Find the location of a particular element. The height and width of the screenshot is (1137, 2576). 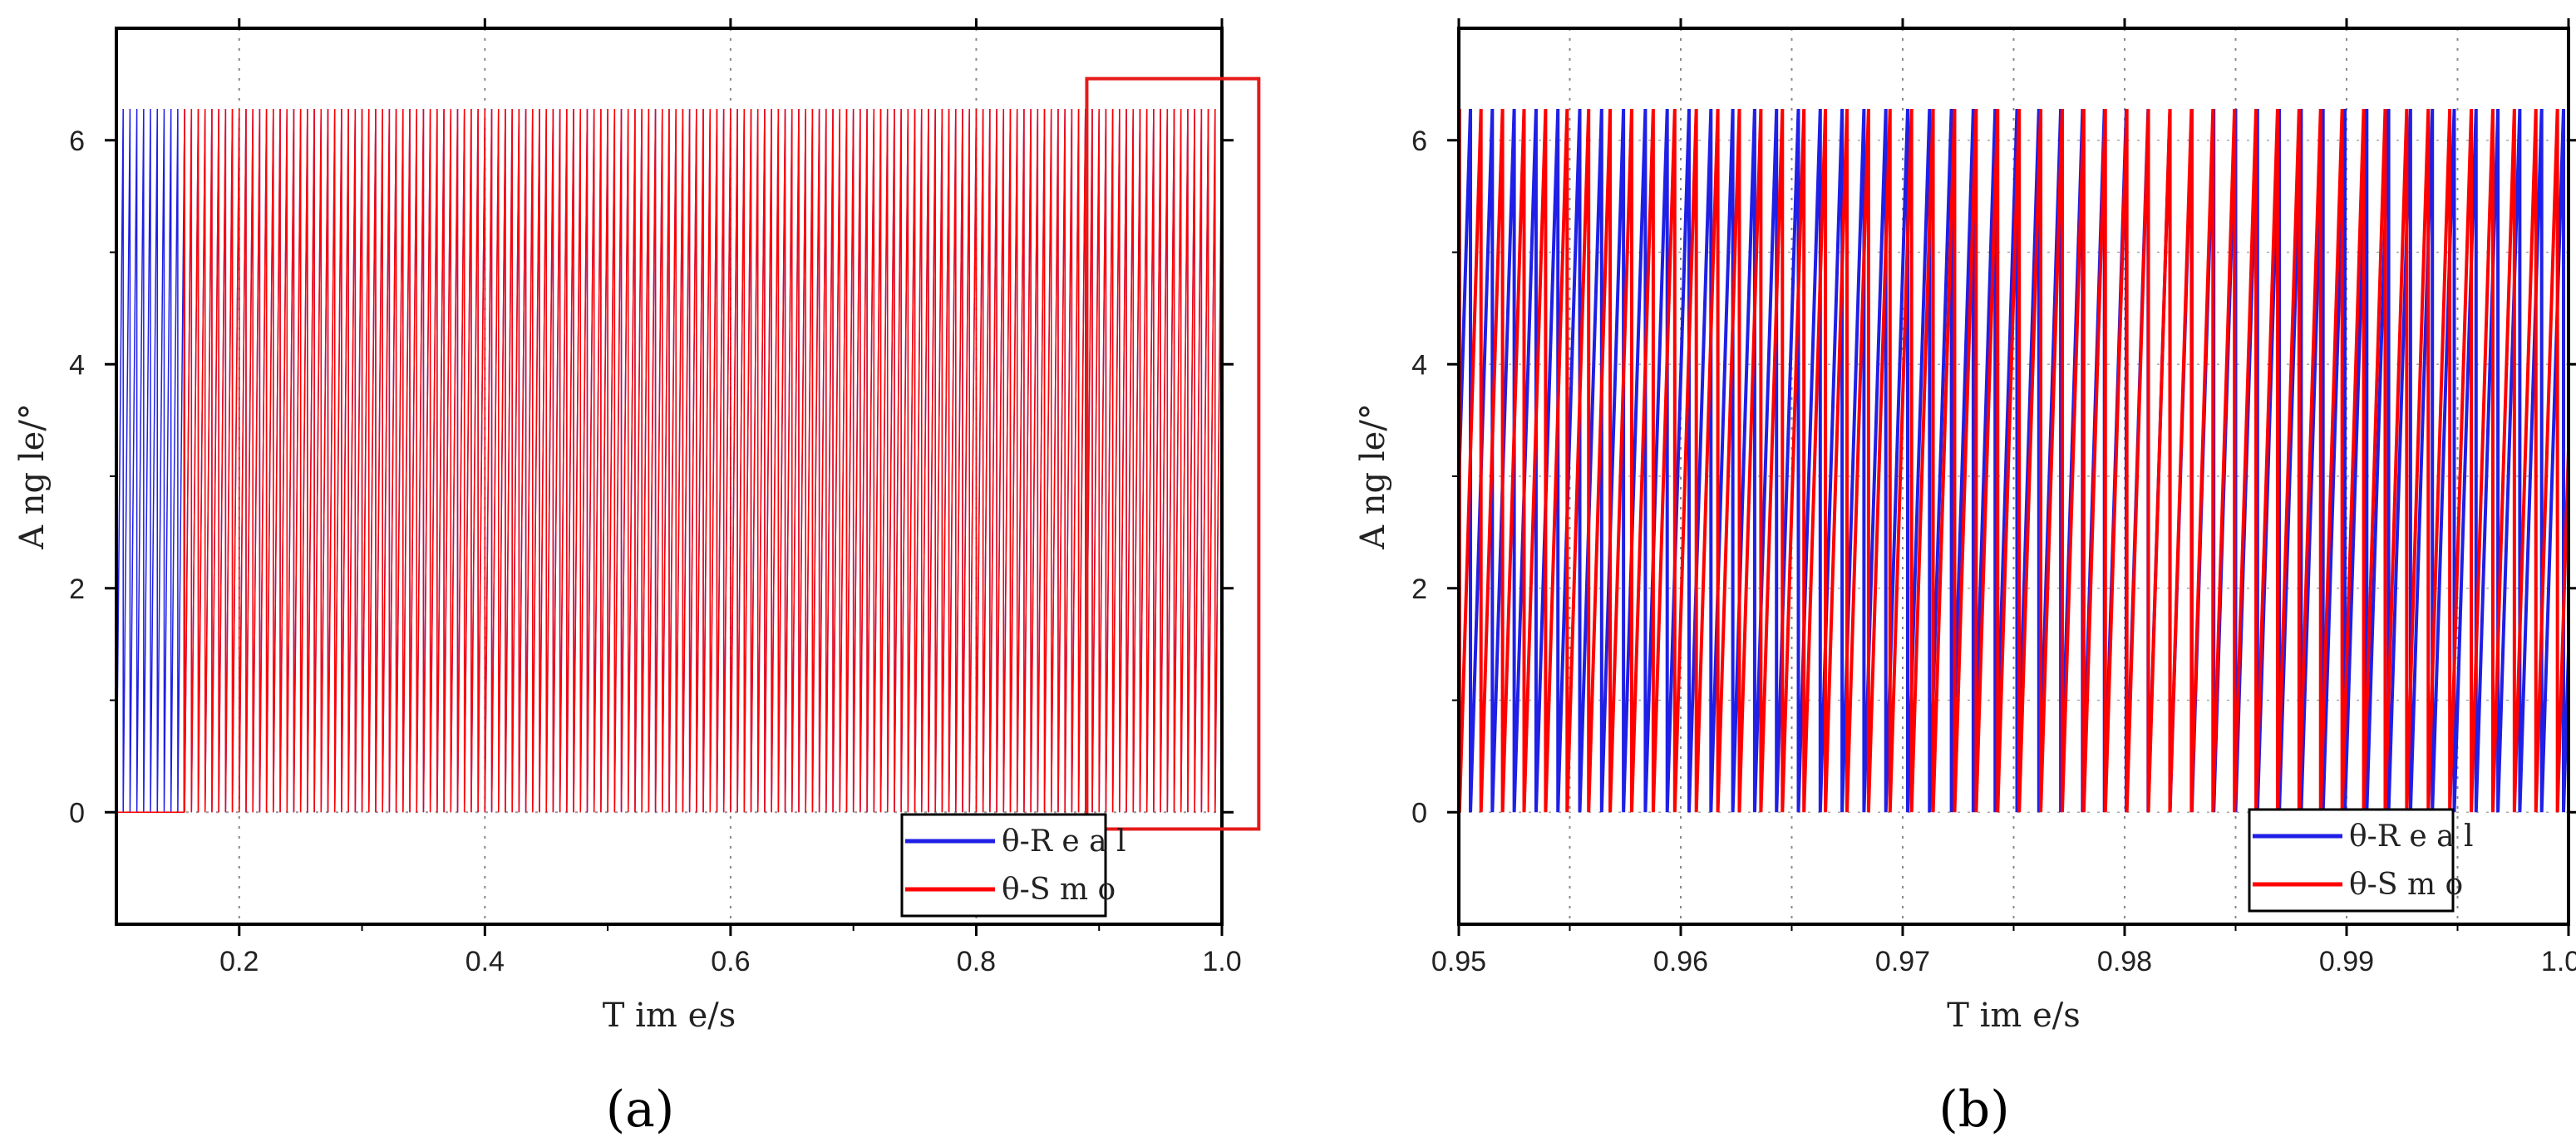

x-tick-label: 0.98 is located at coordinates (2124, 961).